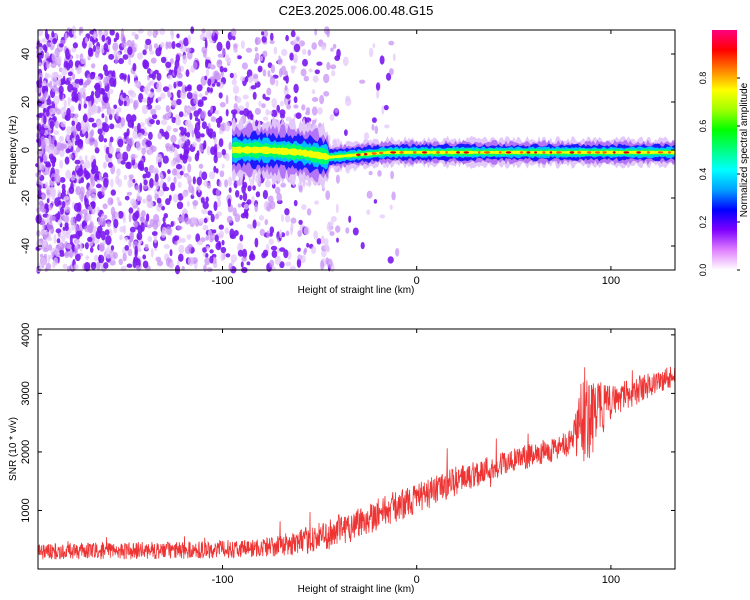 This screenshot has height=600, width=750. I want to click on spectrogram-y-label: Frequency (Hz), so click(13, 150).